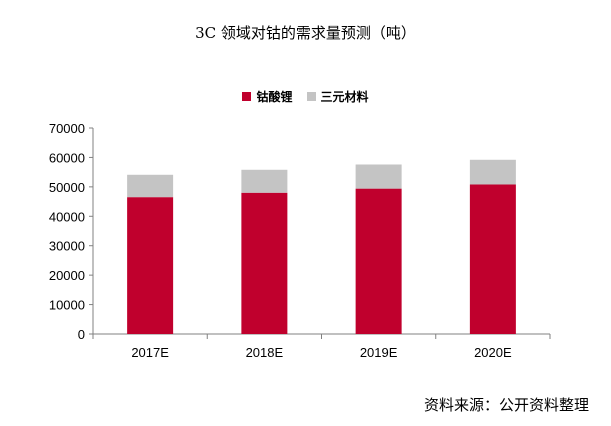 The width and height of the screenshot is (611, 426). Describe the element at coordinates (379, 352) in the screenshot. I see `x-tick-label: 2019E` at that location.